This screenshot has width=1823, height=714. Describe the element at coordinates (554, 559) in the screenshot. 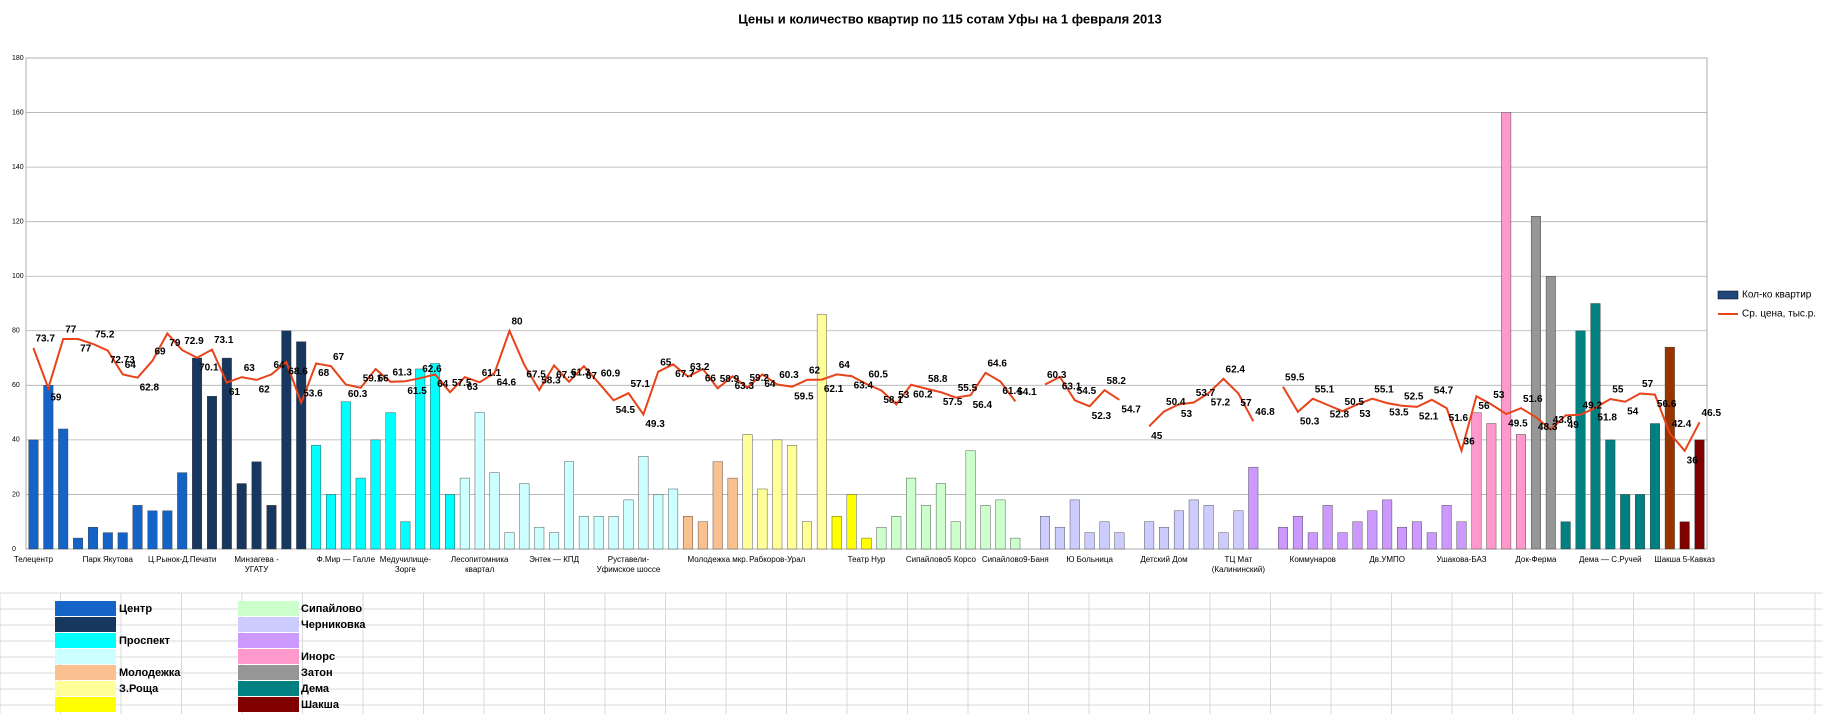

I see `x-tick-label: Энтек — КПД` at that location.